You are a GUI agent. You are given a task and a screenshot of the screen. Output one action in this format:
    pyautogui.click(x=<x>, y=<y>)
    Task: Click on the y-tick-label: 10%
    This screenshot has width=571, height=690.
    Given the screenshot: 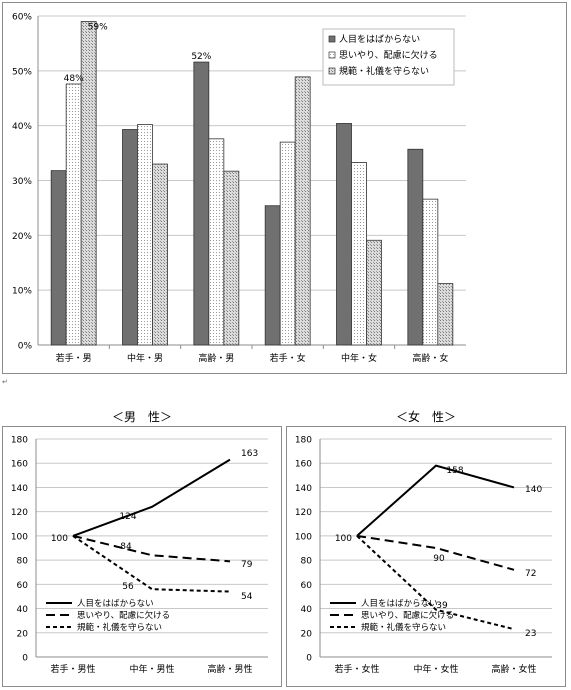 What is the action you would take?
    pyautogui.click(x=22, y=292)
    